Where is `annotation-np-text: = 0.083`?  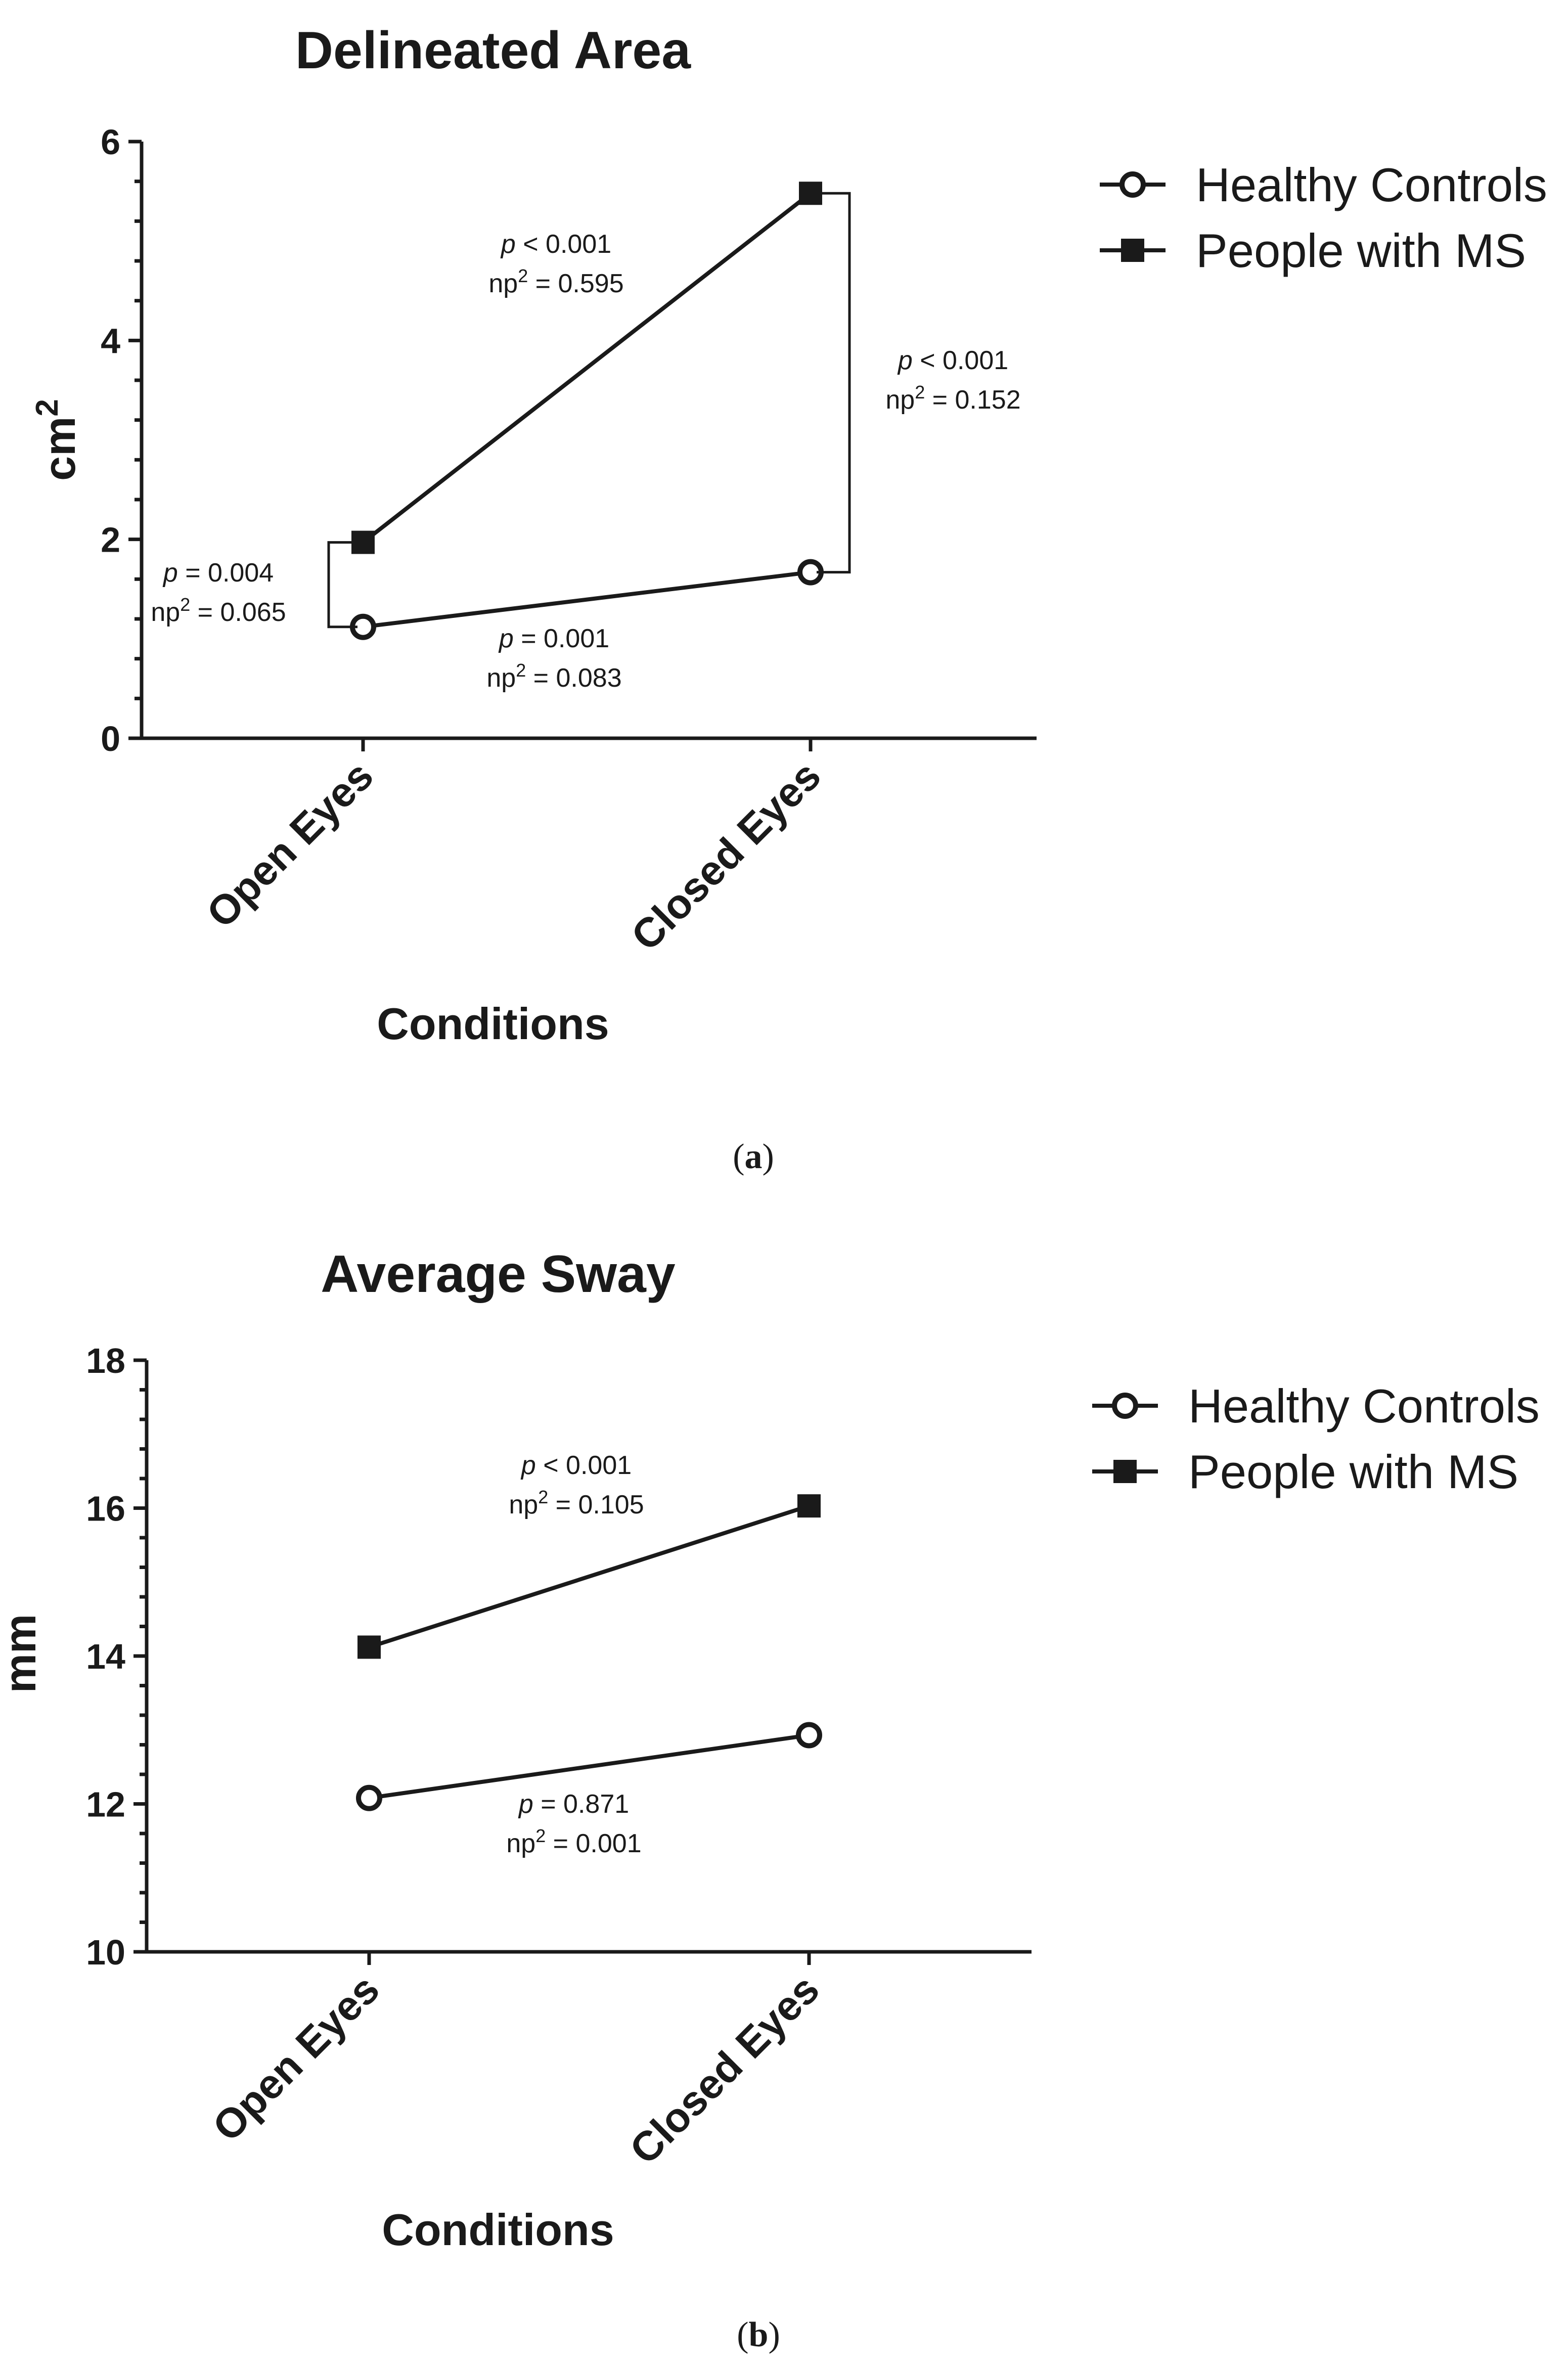
annotation-np-text: = 0.083 is located at coordinates (574, 678).